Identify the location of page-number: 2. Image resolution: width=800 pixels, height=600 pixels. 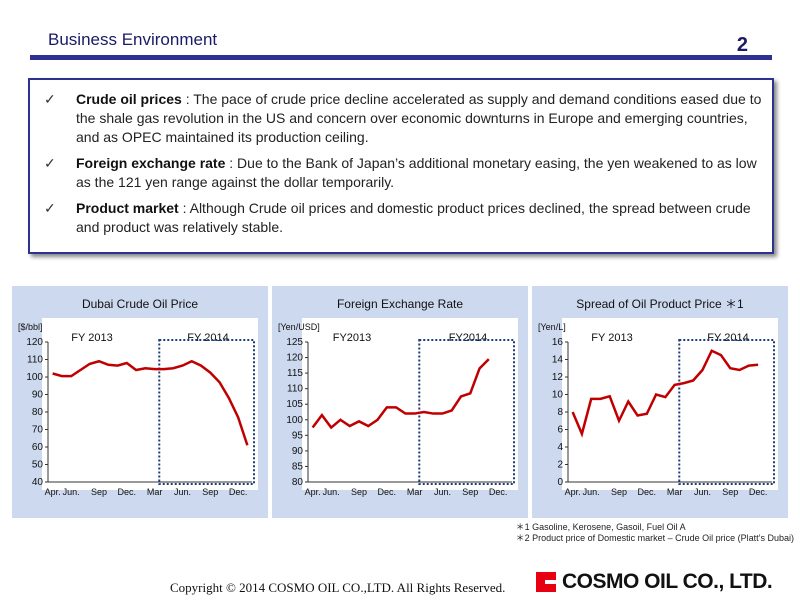
(742, 45).